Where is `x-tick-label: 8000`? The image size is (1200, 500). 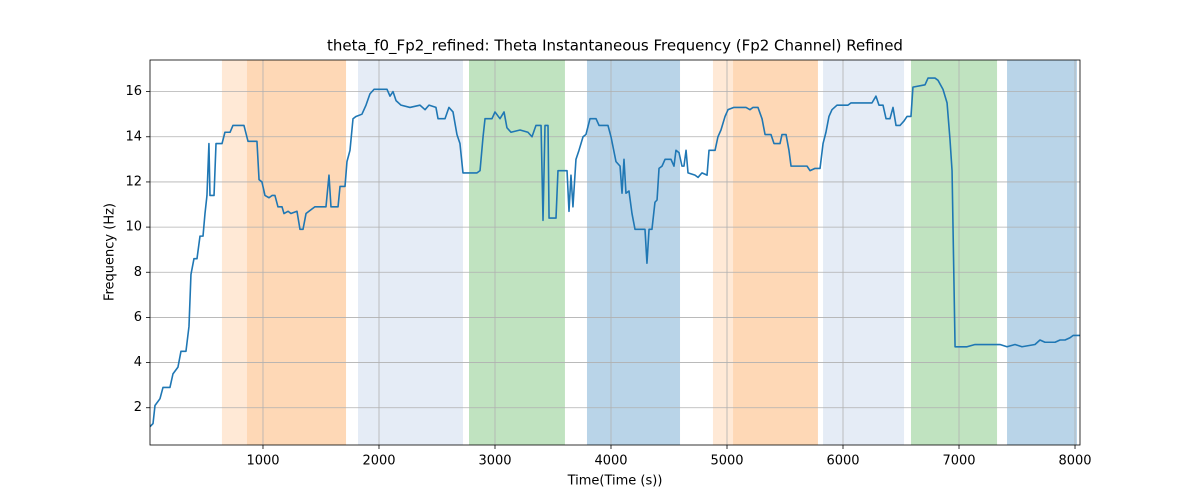 x-tick-label: 8000 is located at coordinates (1074, 461).